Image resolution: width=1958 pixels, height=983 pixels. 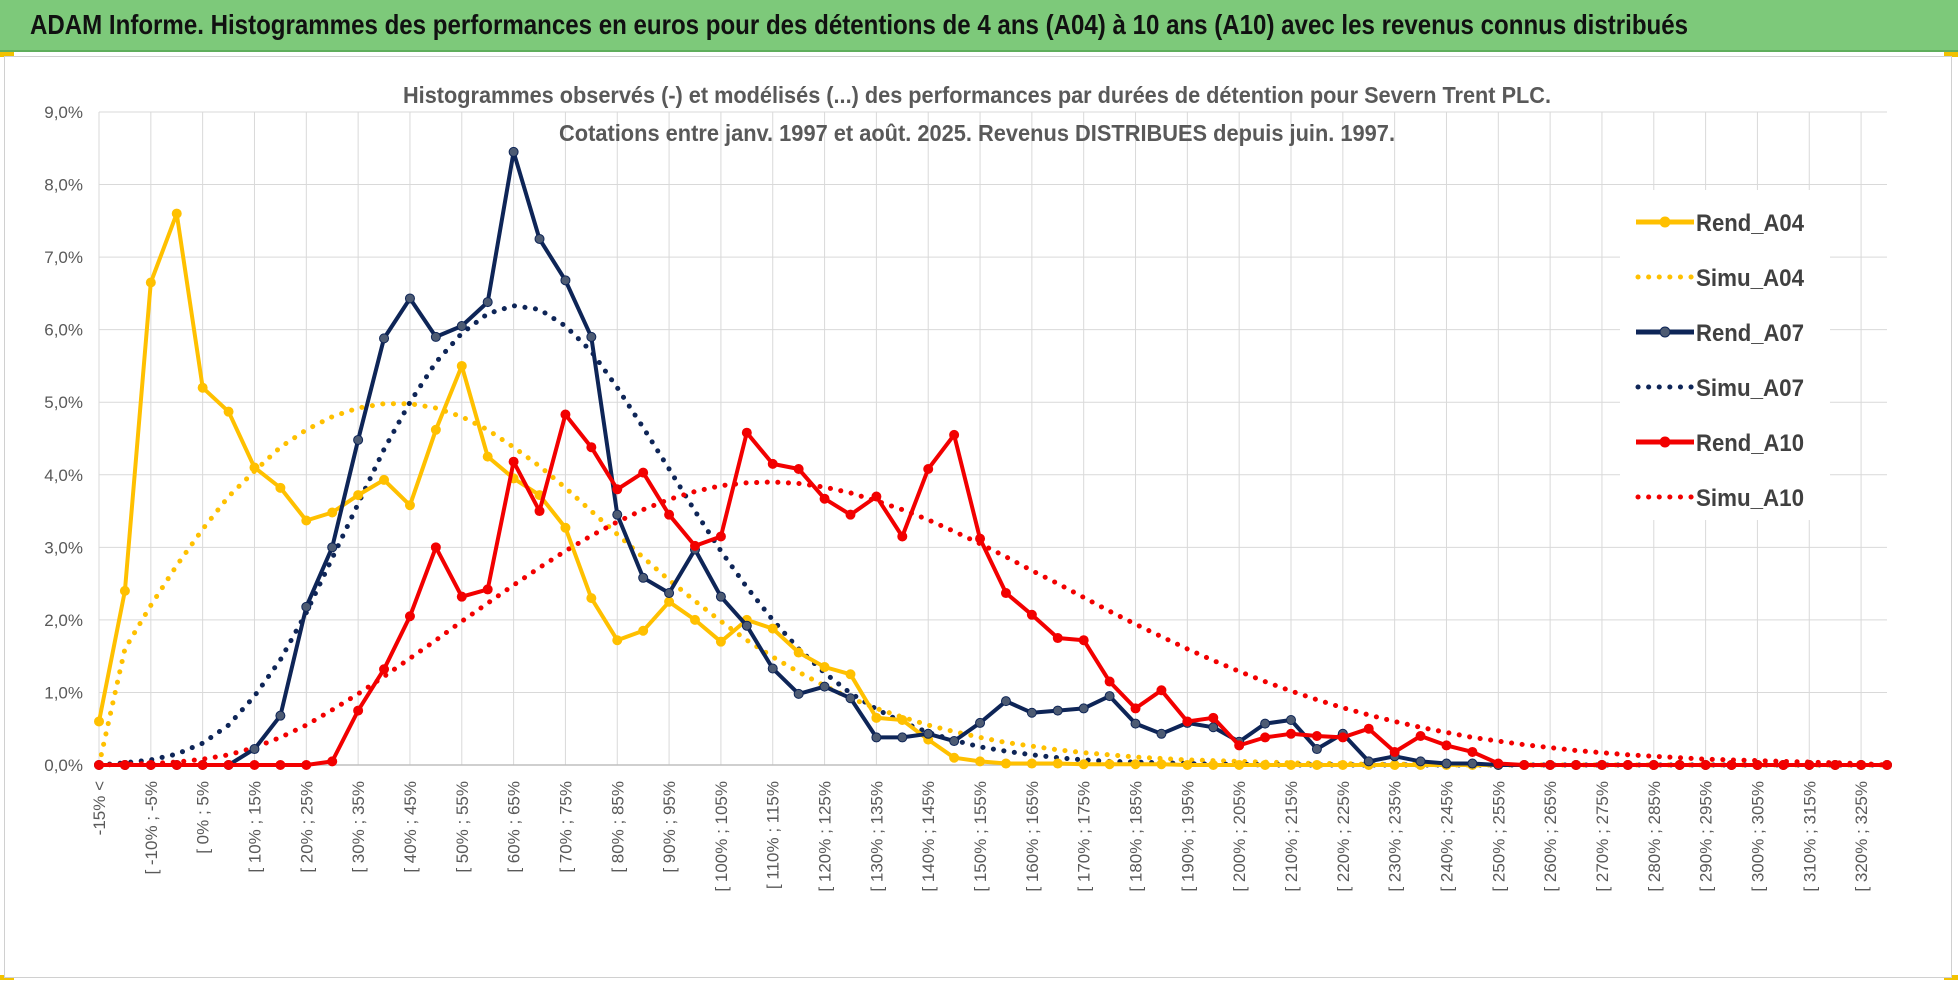 What do you see at coordinates (565, 827) in the screenshot?
I see `x-tick-label: [ 70% ; 75%` at bounding box center [565, 827].